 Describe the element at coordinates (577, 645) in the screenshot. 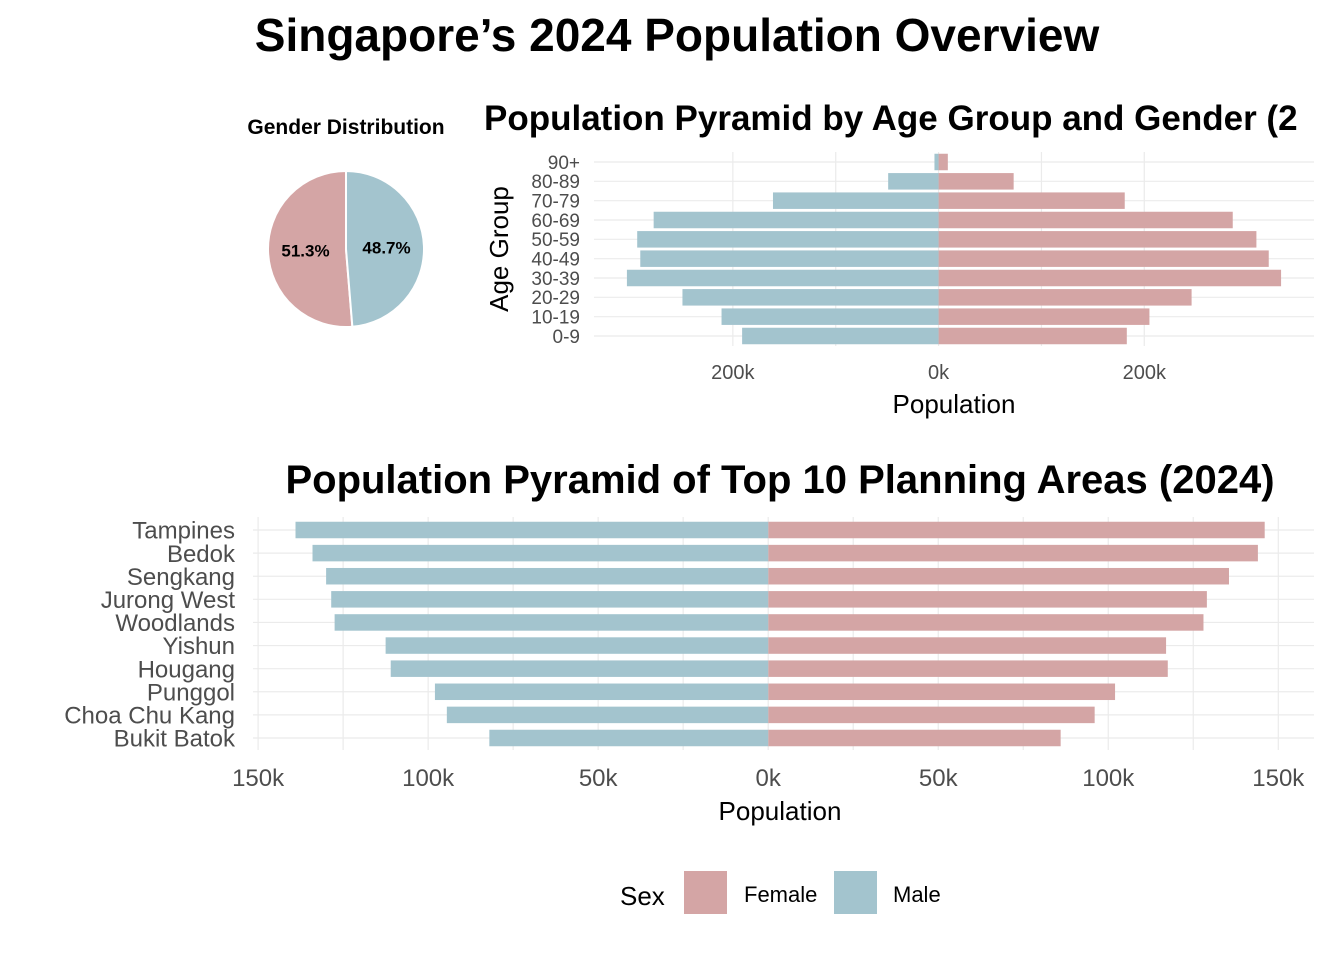

I see `bar-male-yishun` at that location.